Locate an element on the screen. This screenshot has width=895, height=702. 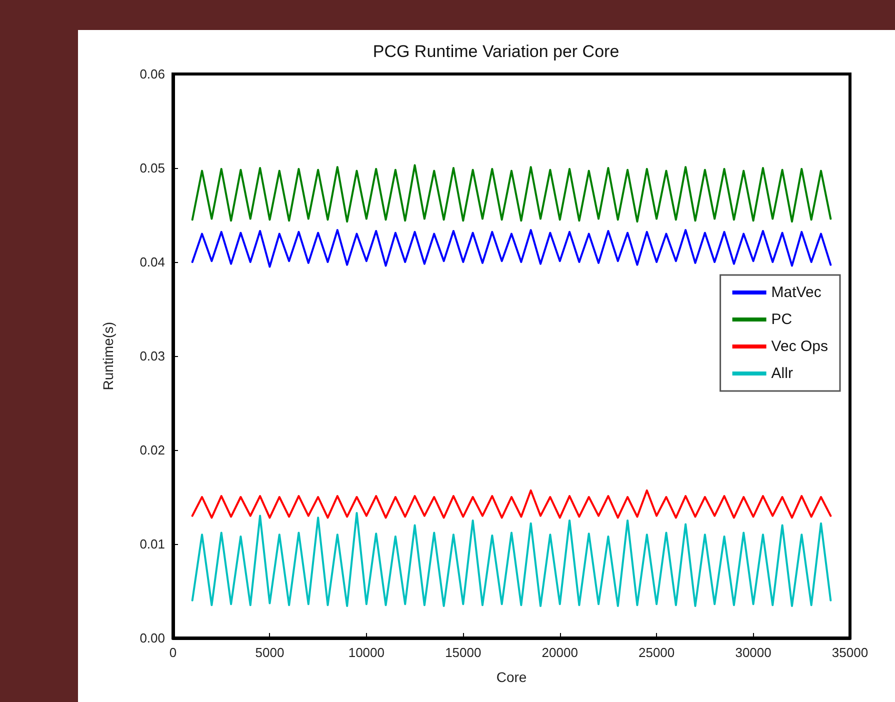
x-tick-label: 20000 is located at coordinates (560, 652).